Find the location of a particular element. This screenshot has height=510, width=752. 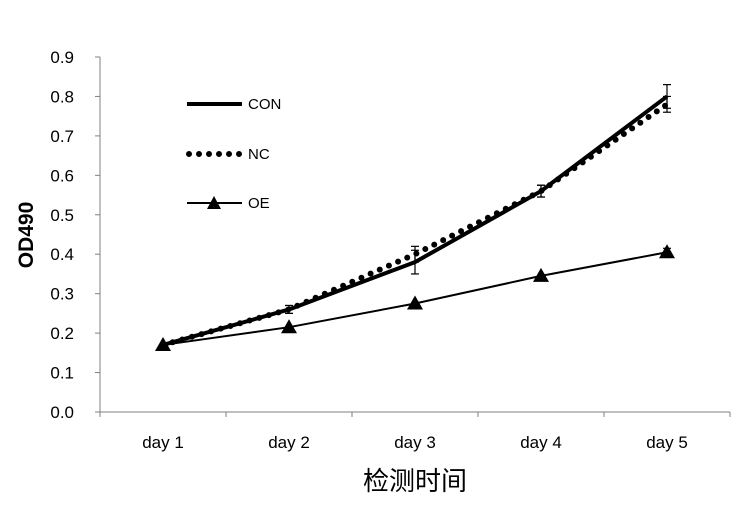

y-tick-label: 0.0 is located at coordinates (62, 412).